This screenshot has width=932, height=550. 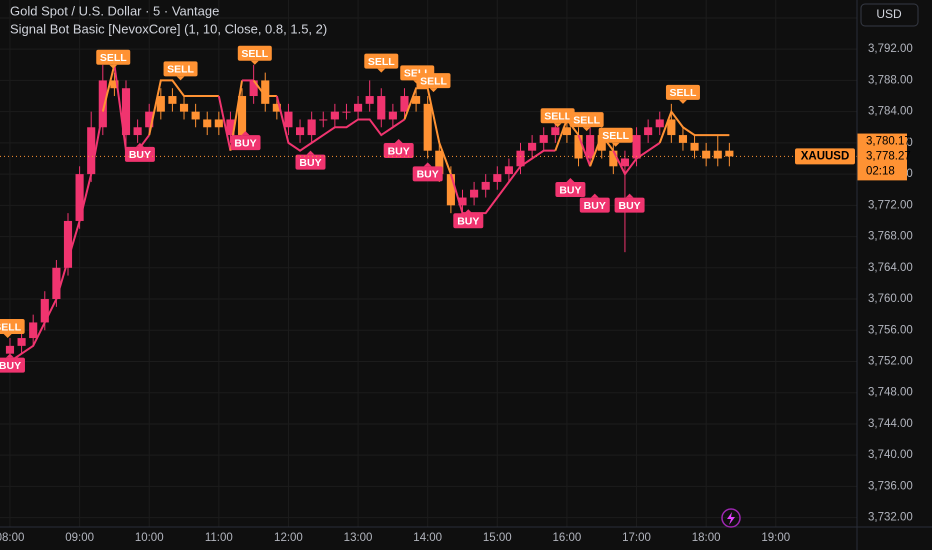 I want to click on countdown: 02:18, so click(x=880, y=171).